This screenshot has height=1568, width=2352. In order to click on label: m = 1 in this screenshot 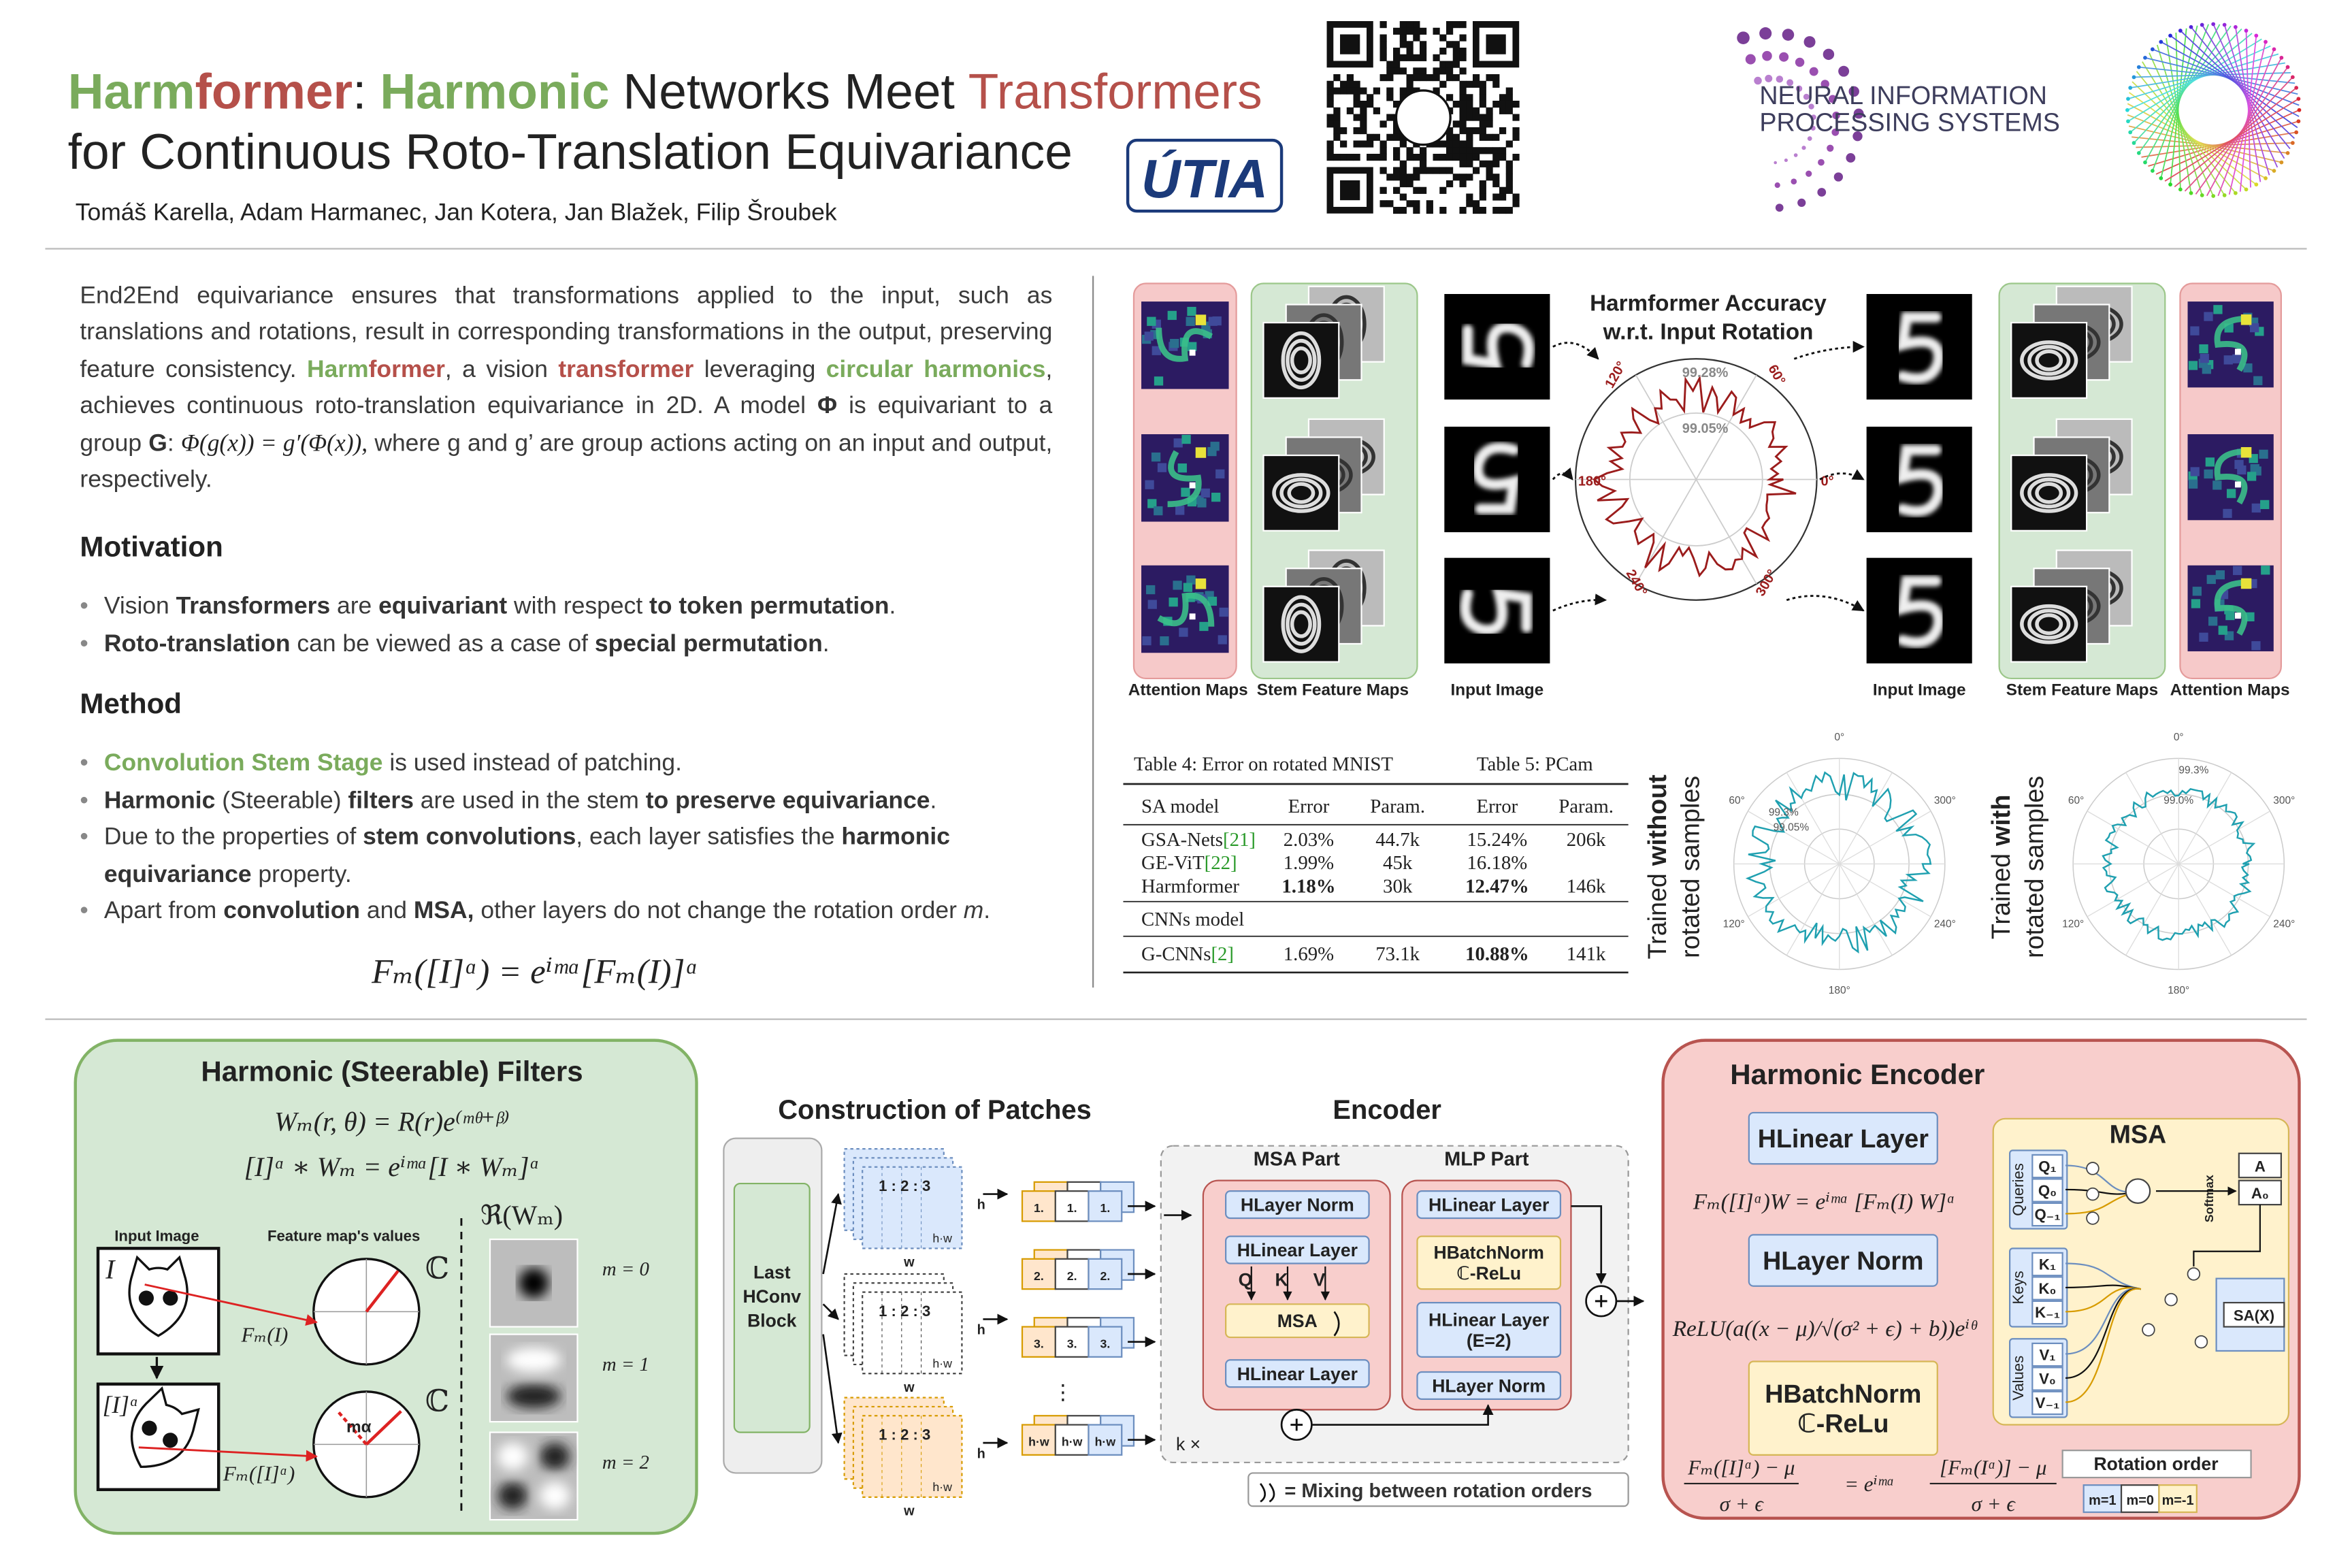, I will do `click(626, 1364)`.